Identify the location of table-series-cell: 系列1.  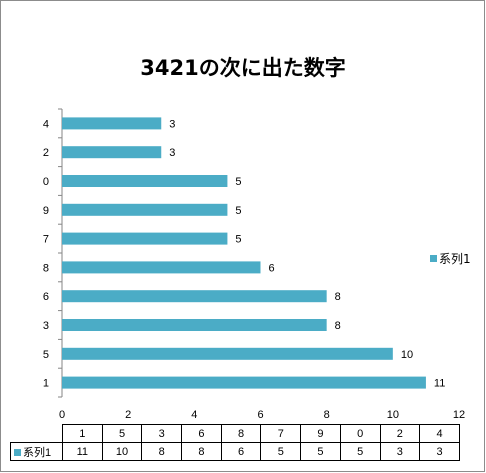
(36, 451).